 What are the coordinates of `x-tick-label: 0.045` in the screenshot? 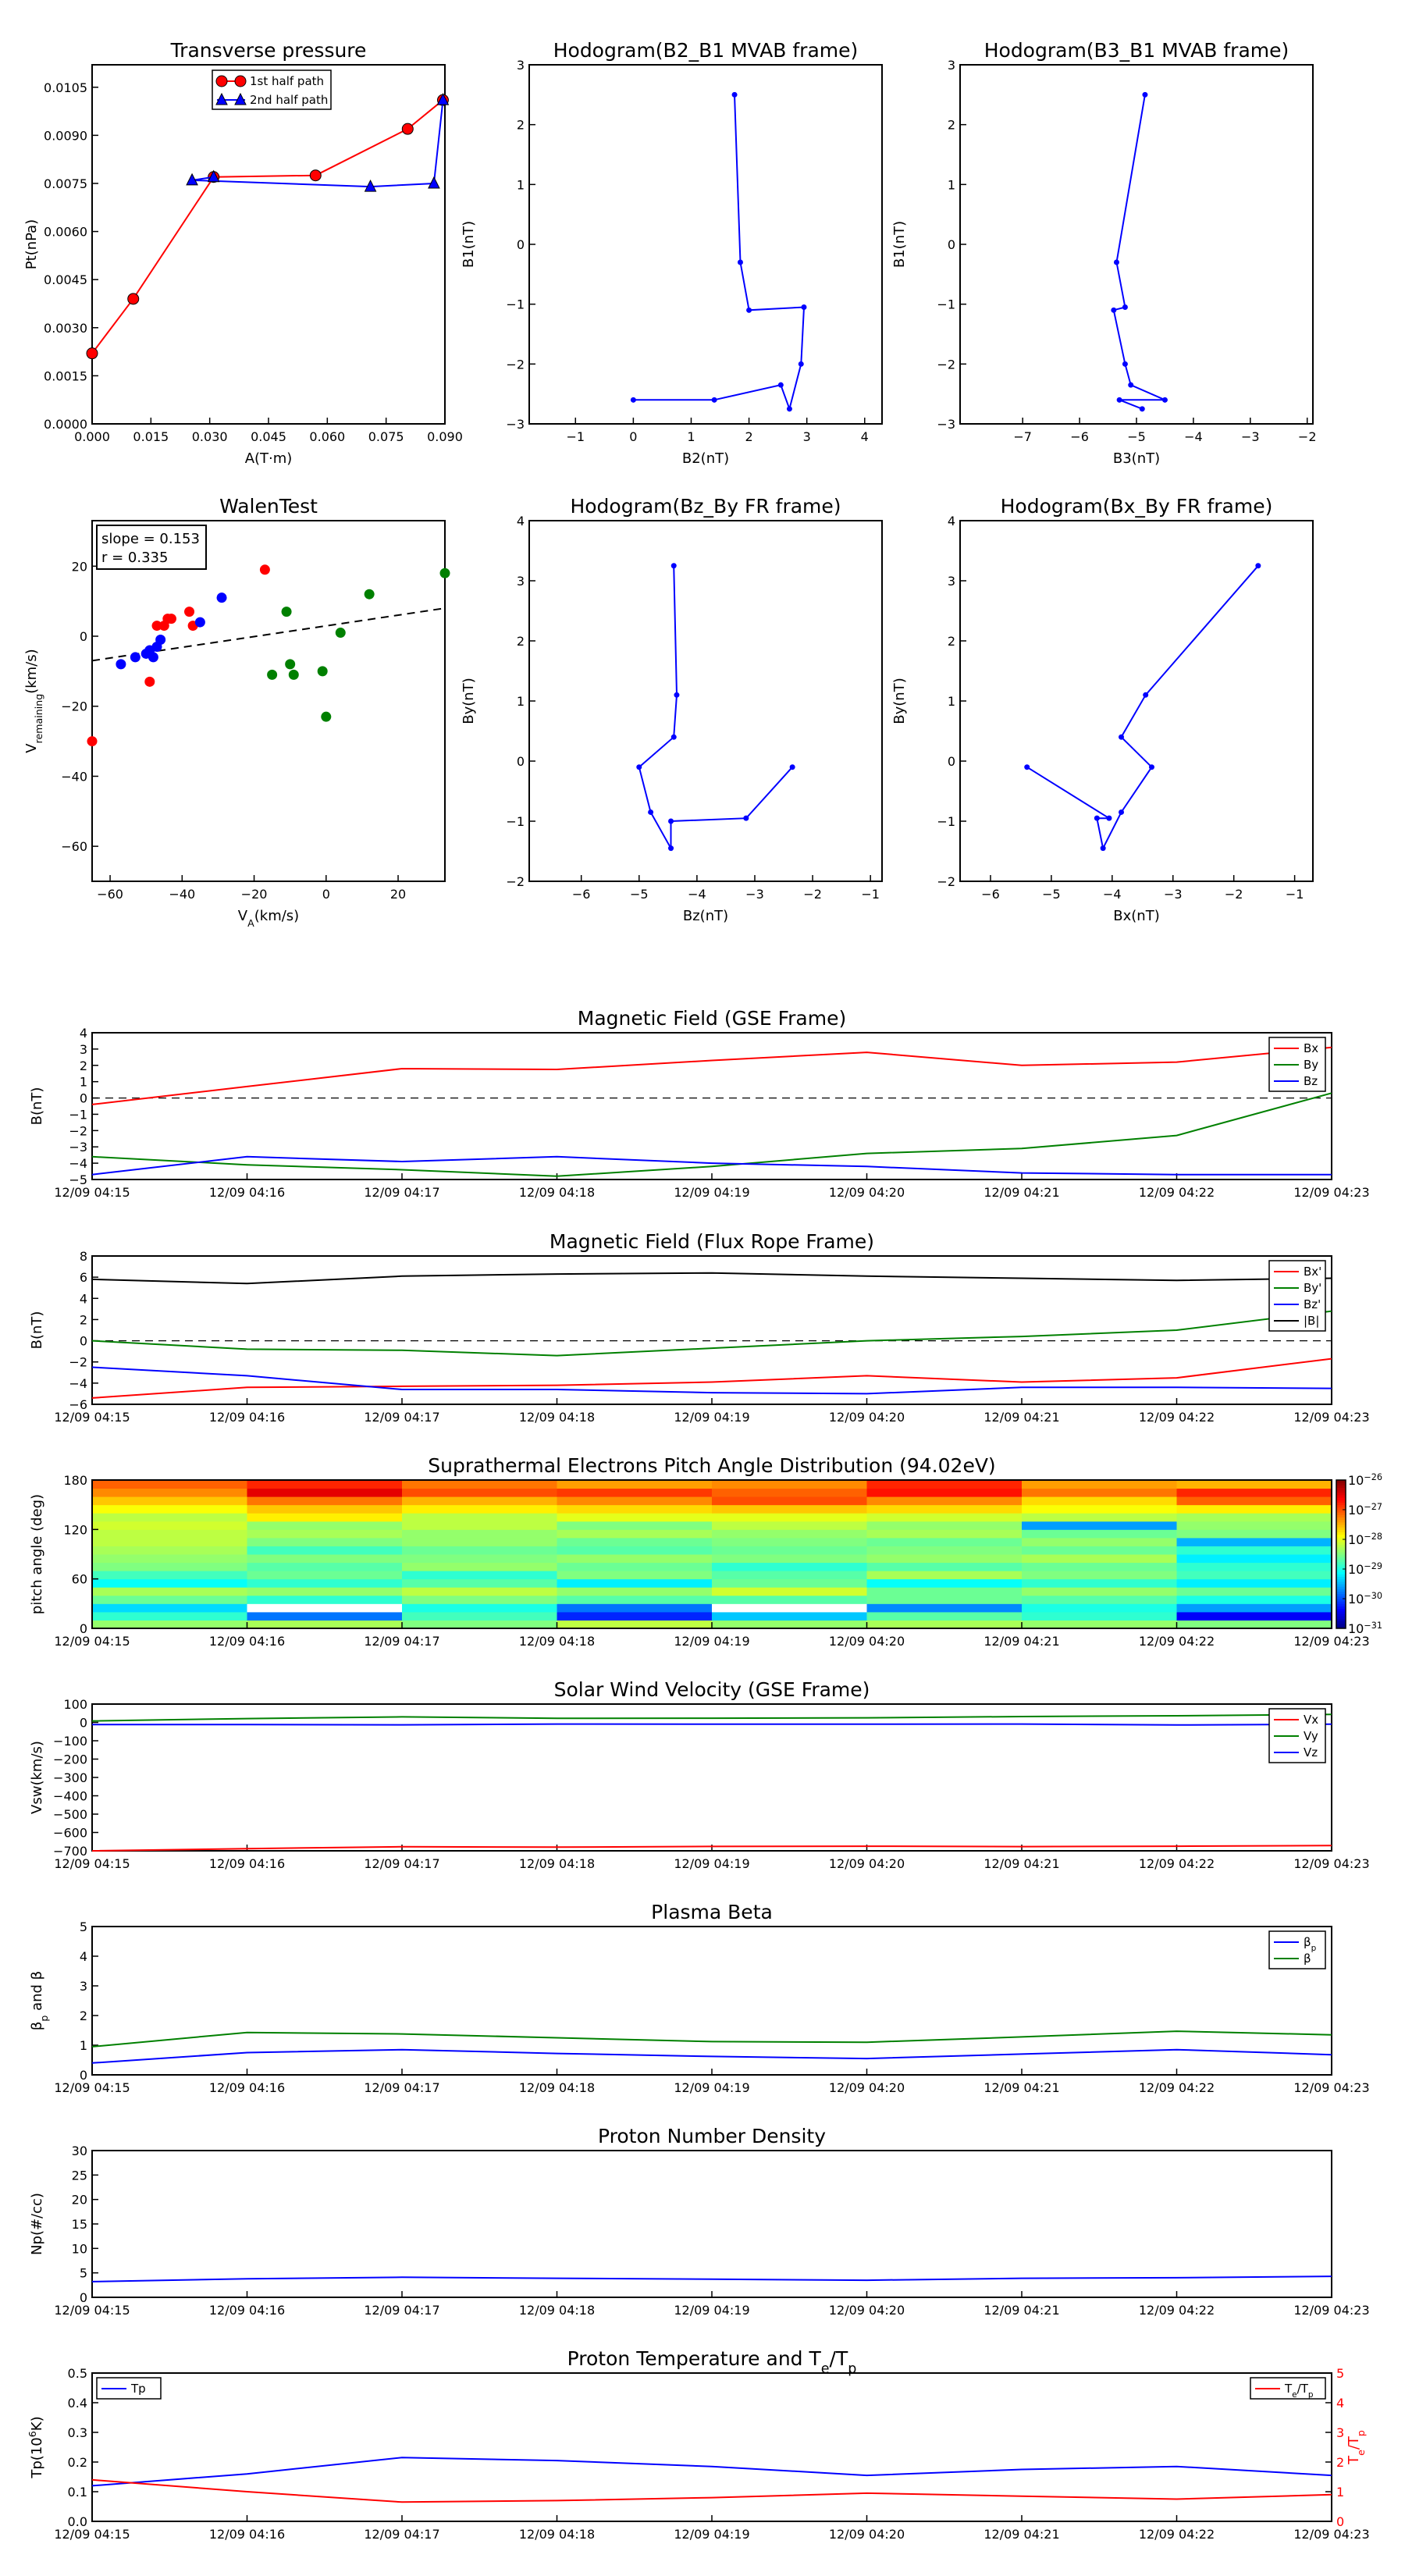 It's located at (269, 436).